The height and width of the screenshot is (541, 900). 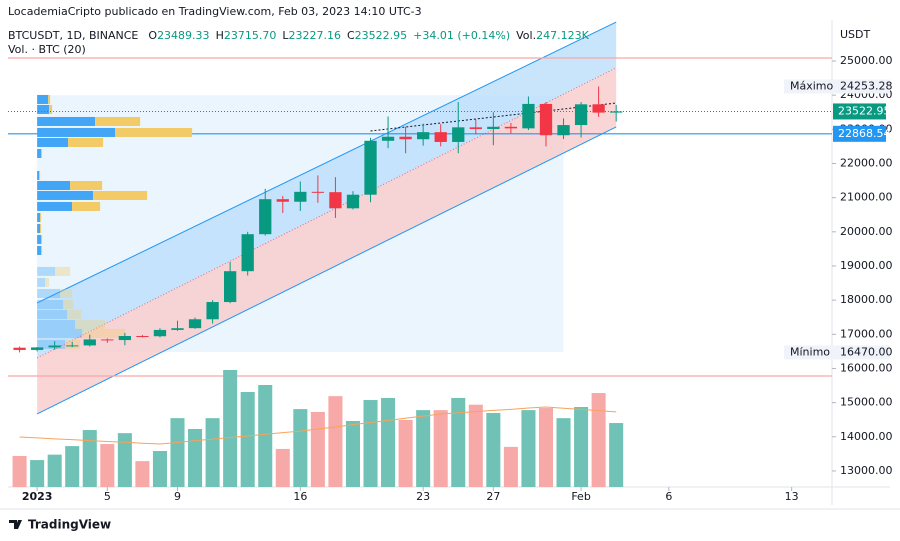 What do you see at coordinates (866, 60) in the screenshot?
I see `y-tick-label: 25000.00` at bounding box center [866, 60].